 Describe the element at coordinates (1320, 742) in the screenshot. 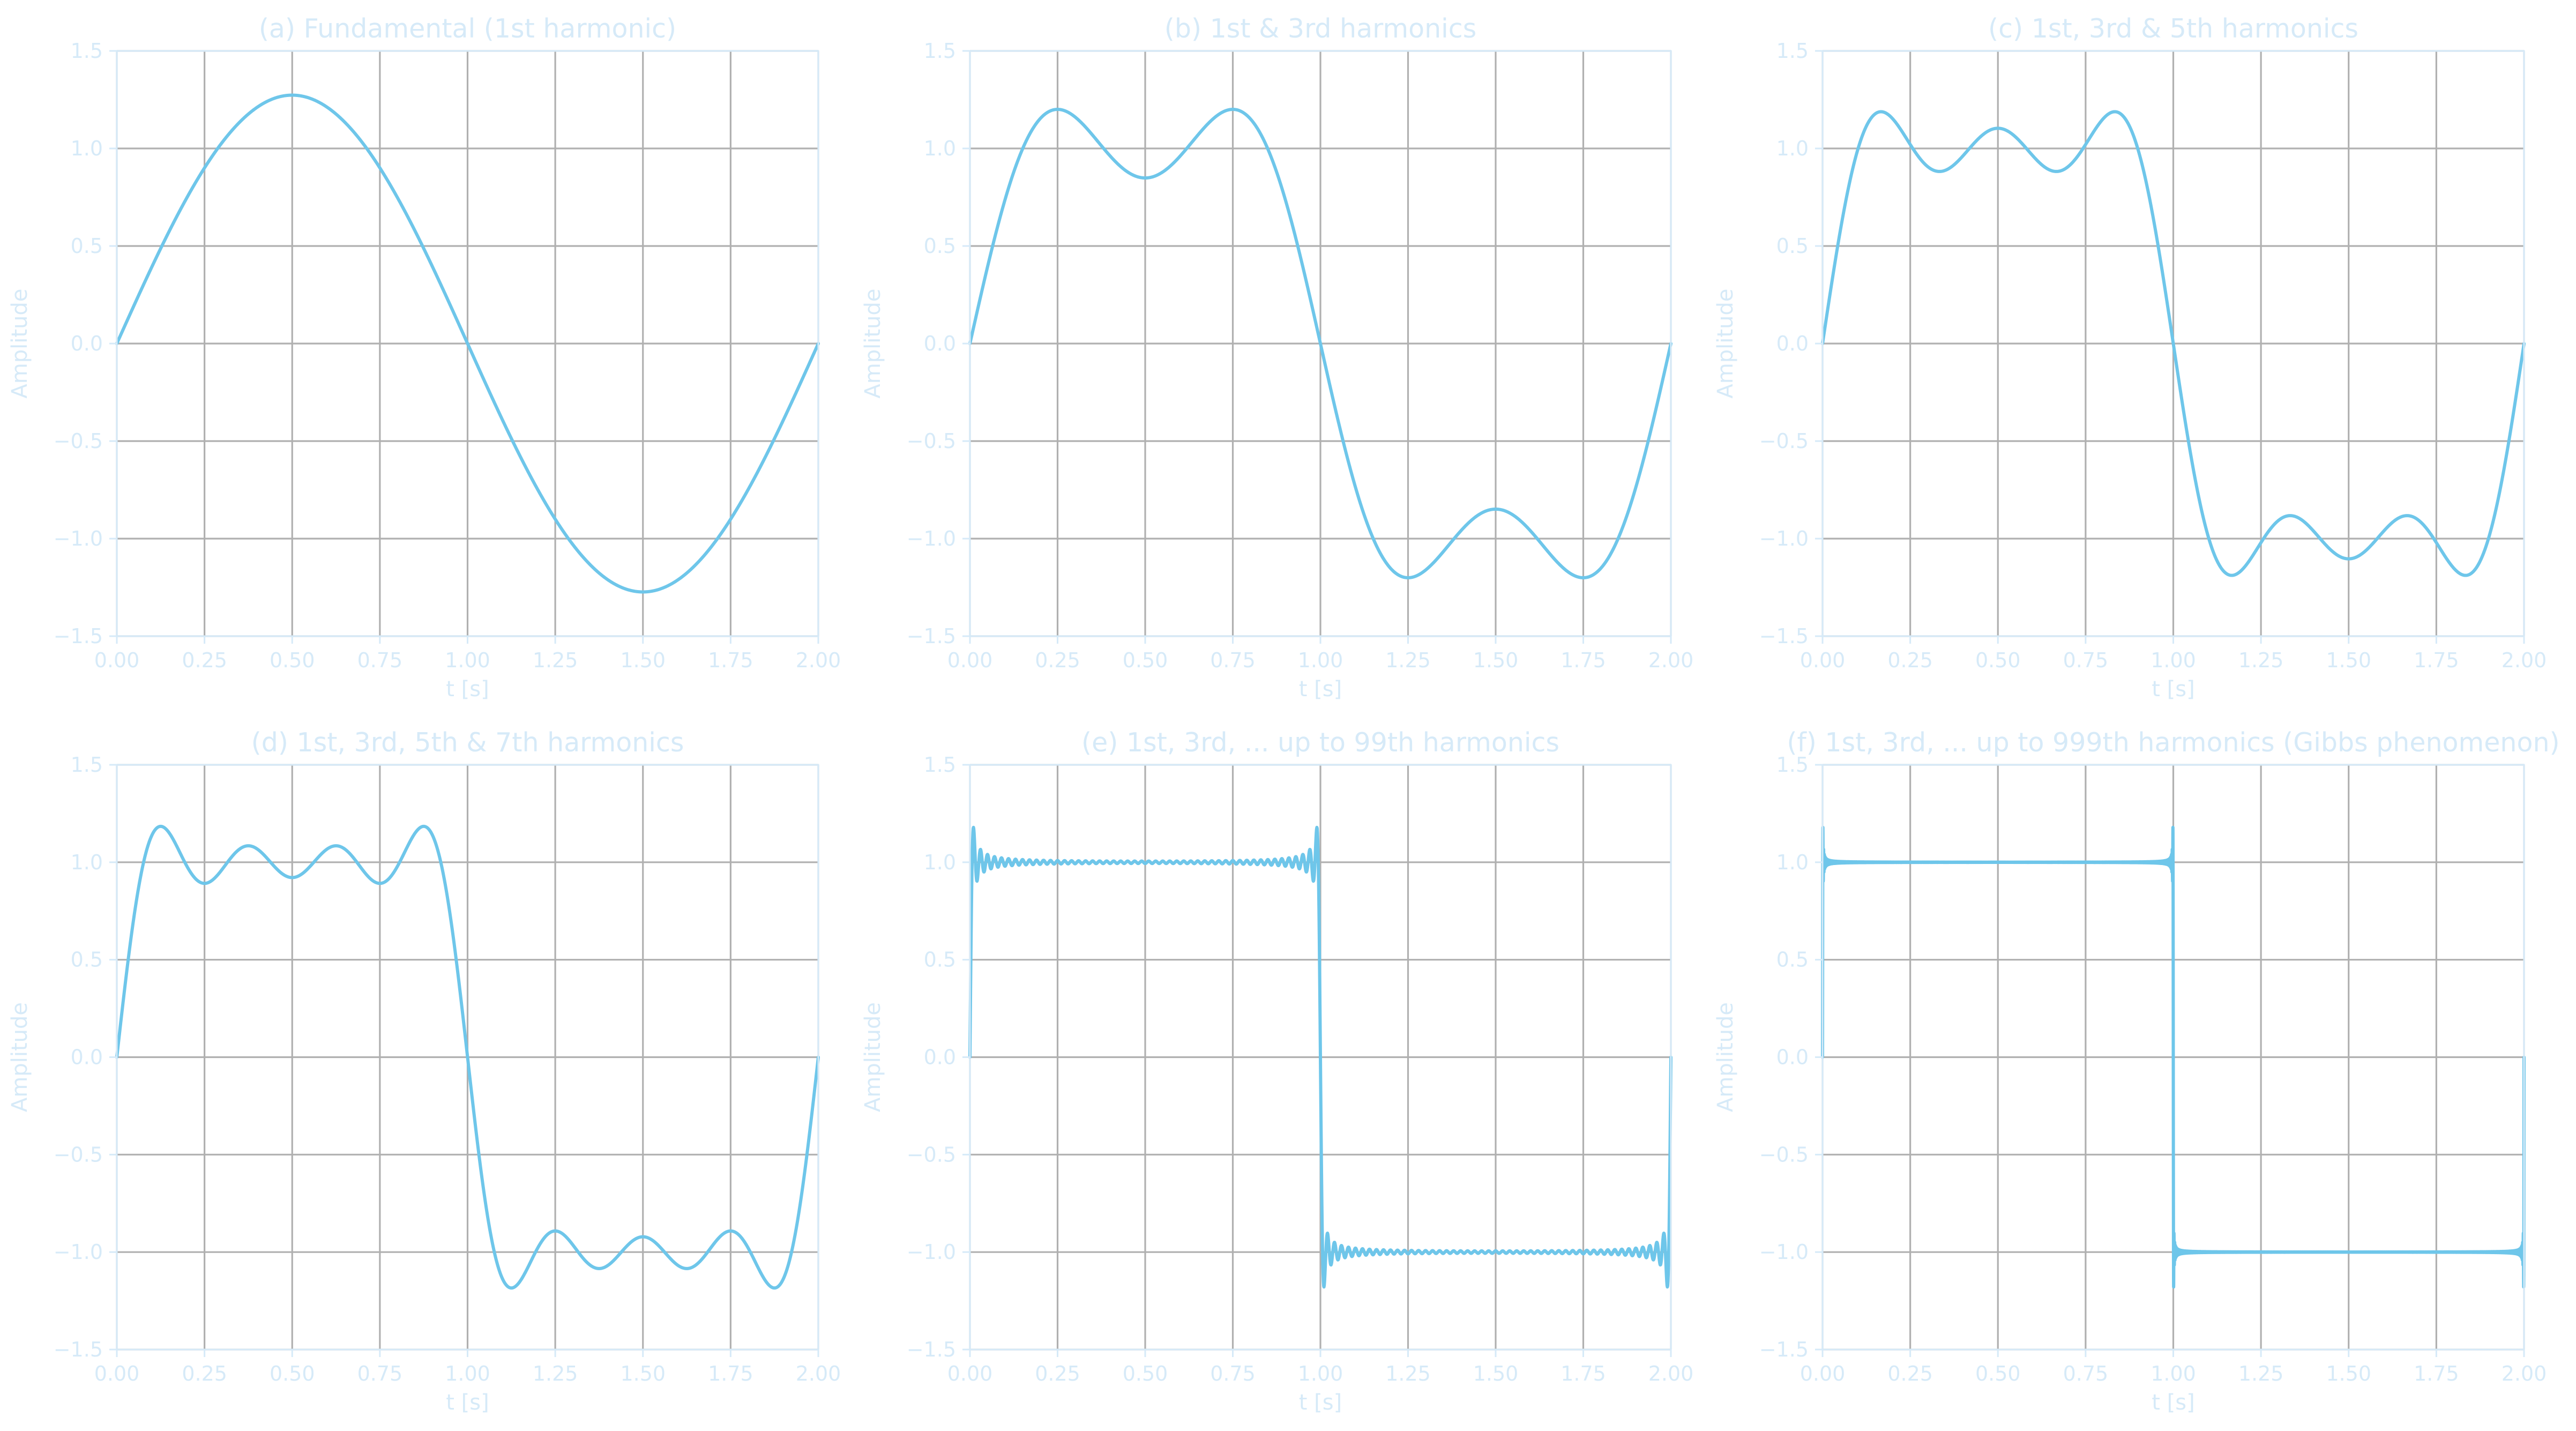

I see `subplot-title: (e) 1st, 3rd, ... up to 99th harmonics` at that location.